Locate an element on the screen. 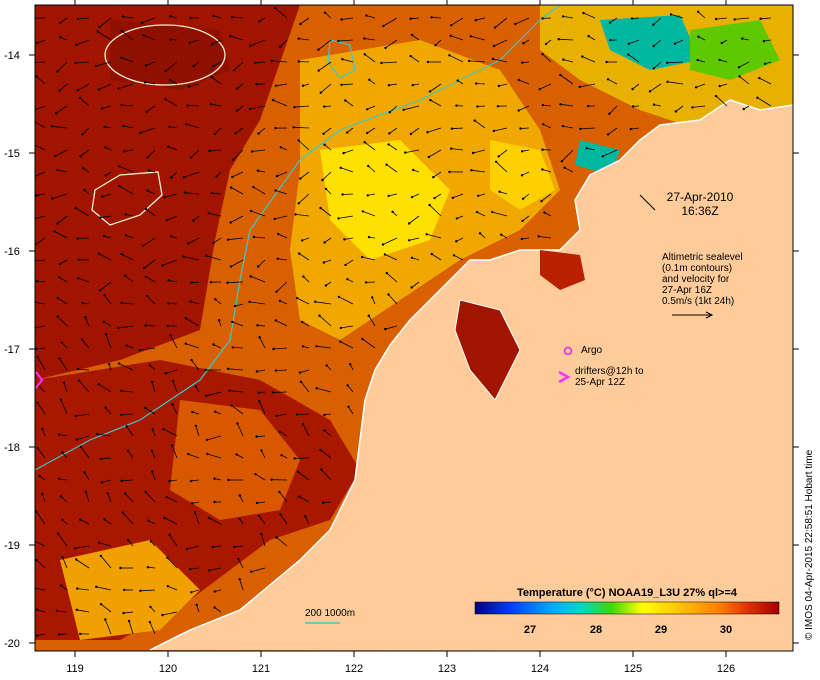  lon-tick-label: 123 is located at coordinates (447, 669).